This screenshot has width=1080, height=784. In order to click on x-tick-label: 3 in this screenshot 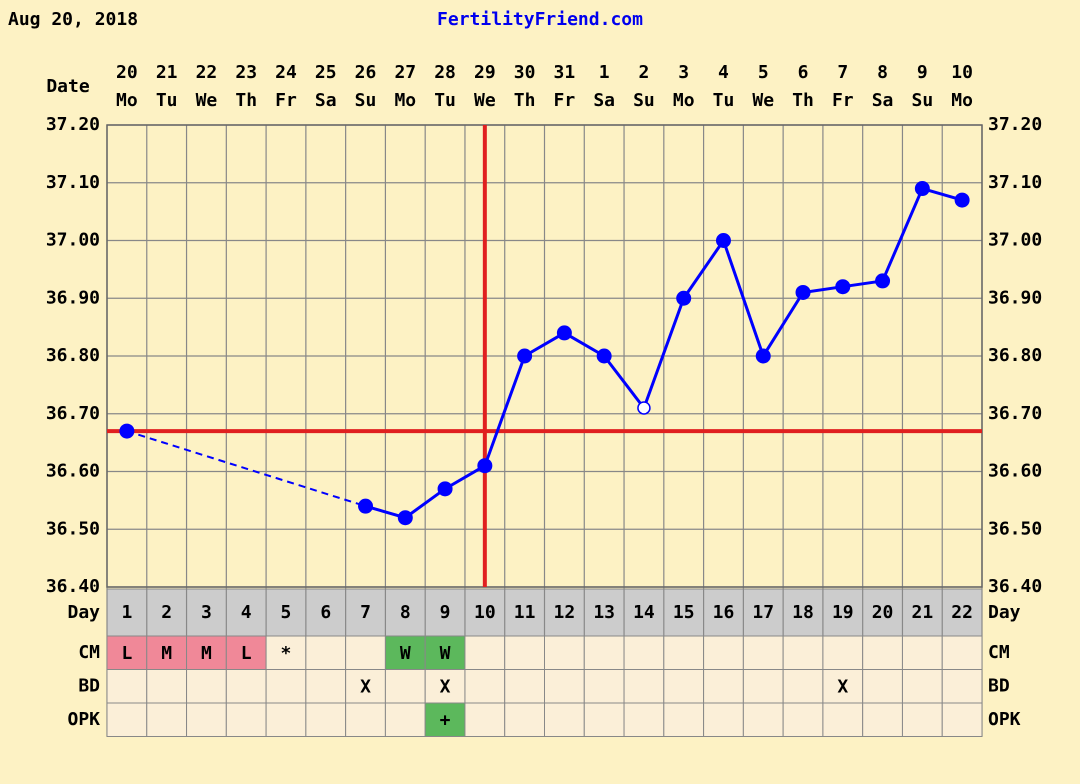, I will do `click(683, 72)`.